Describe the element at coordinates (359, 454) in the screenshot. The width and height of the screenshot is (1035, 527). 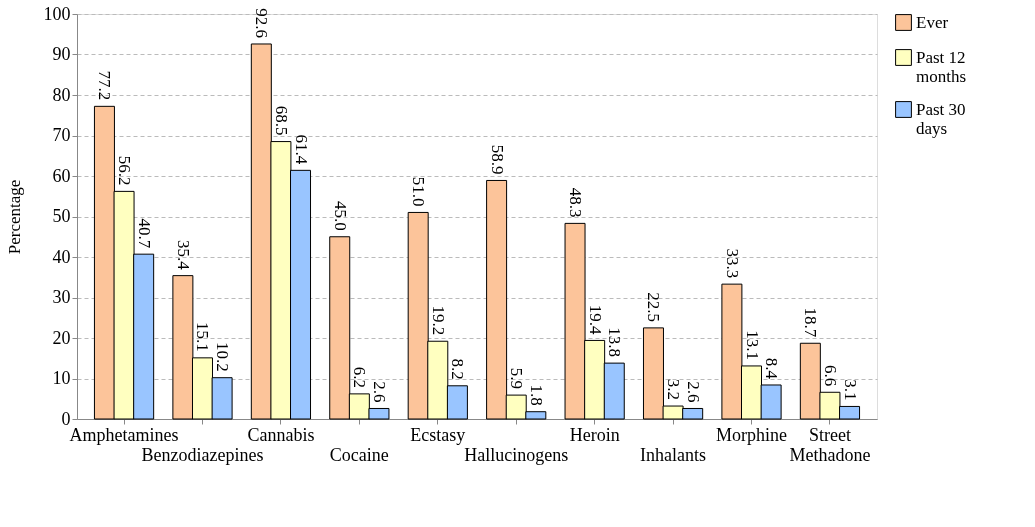
I see `x-tick-label: Cocaine` at that location.